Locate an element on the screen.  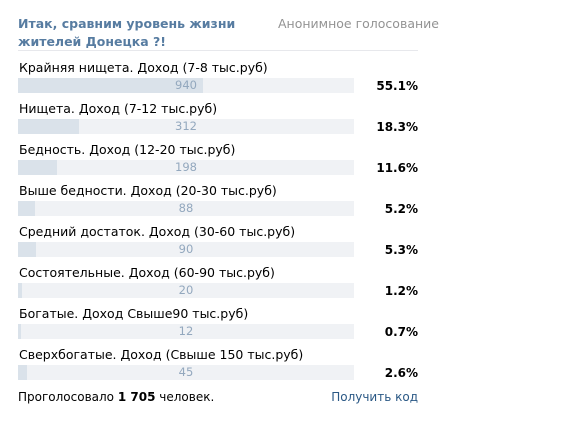
answer-vote-count: 88 is located at coordinates (186, 208).